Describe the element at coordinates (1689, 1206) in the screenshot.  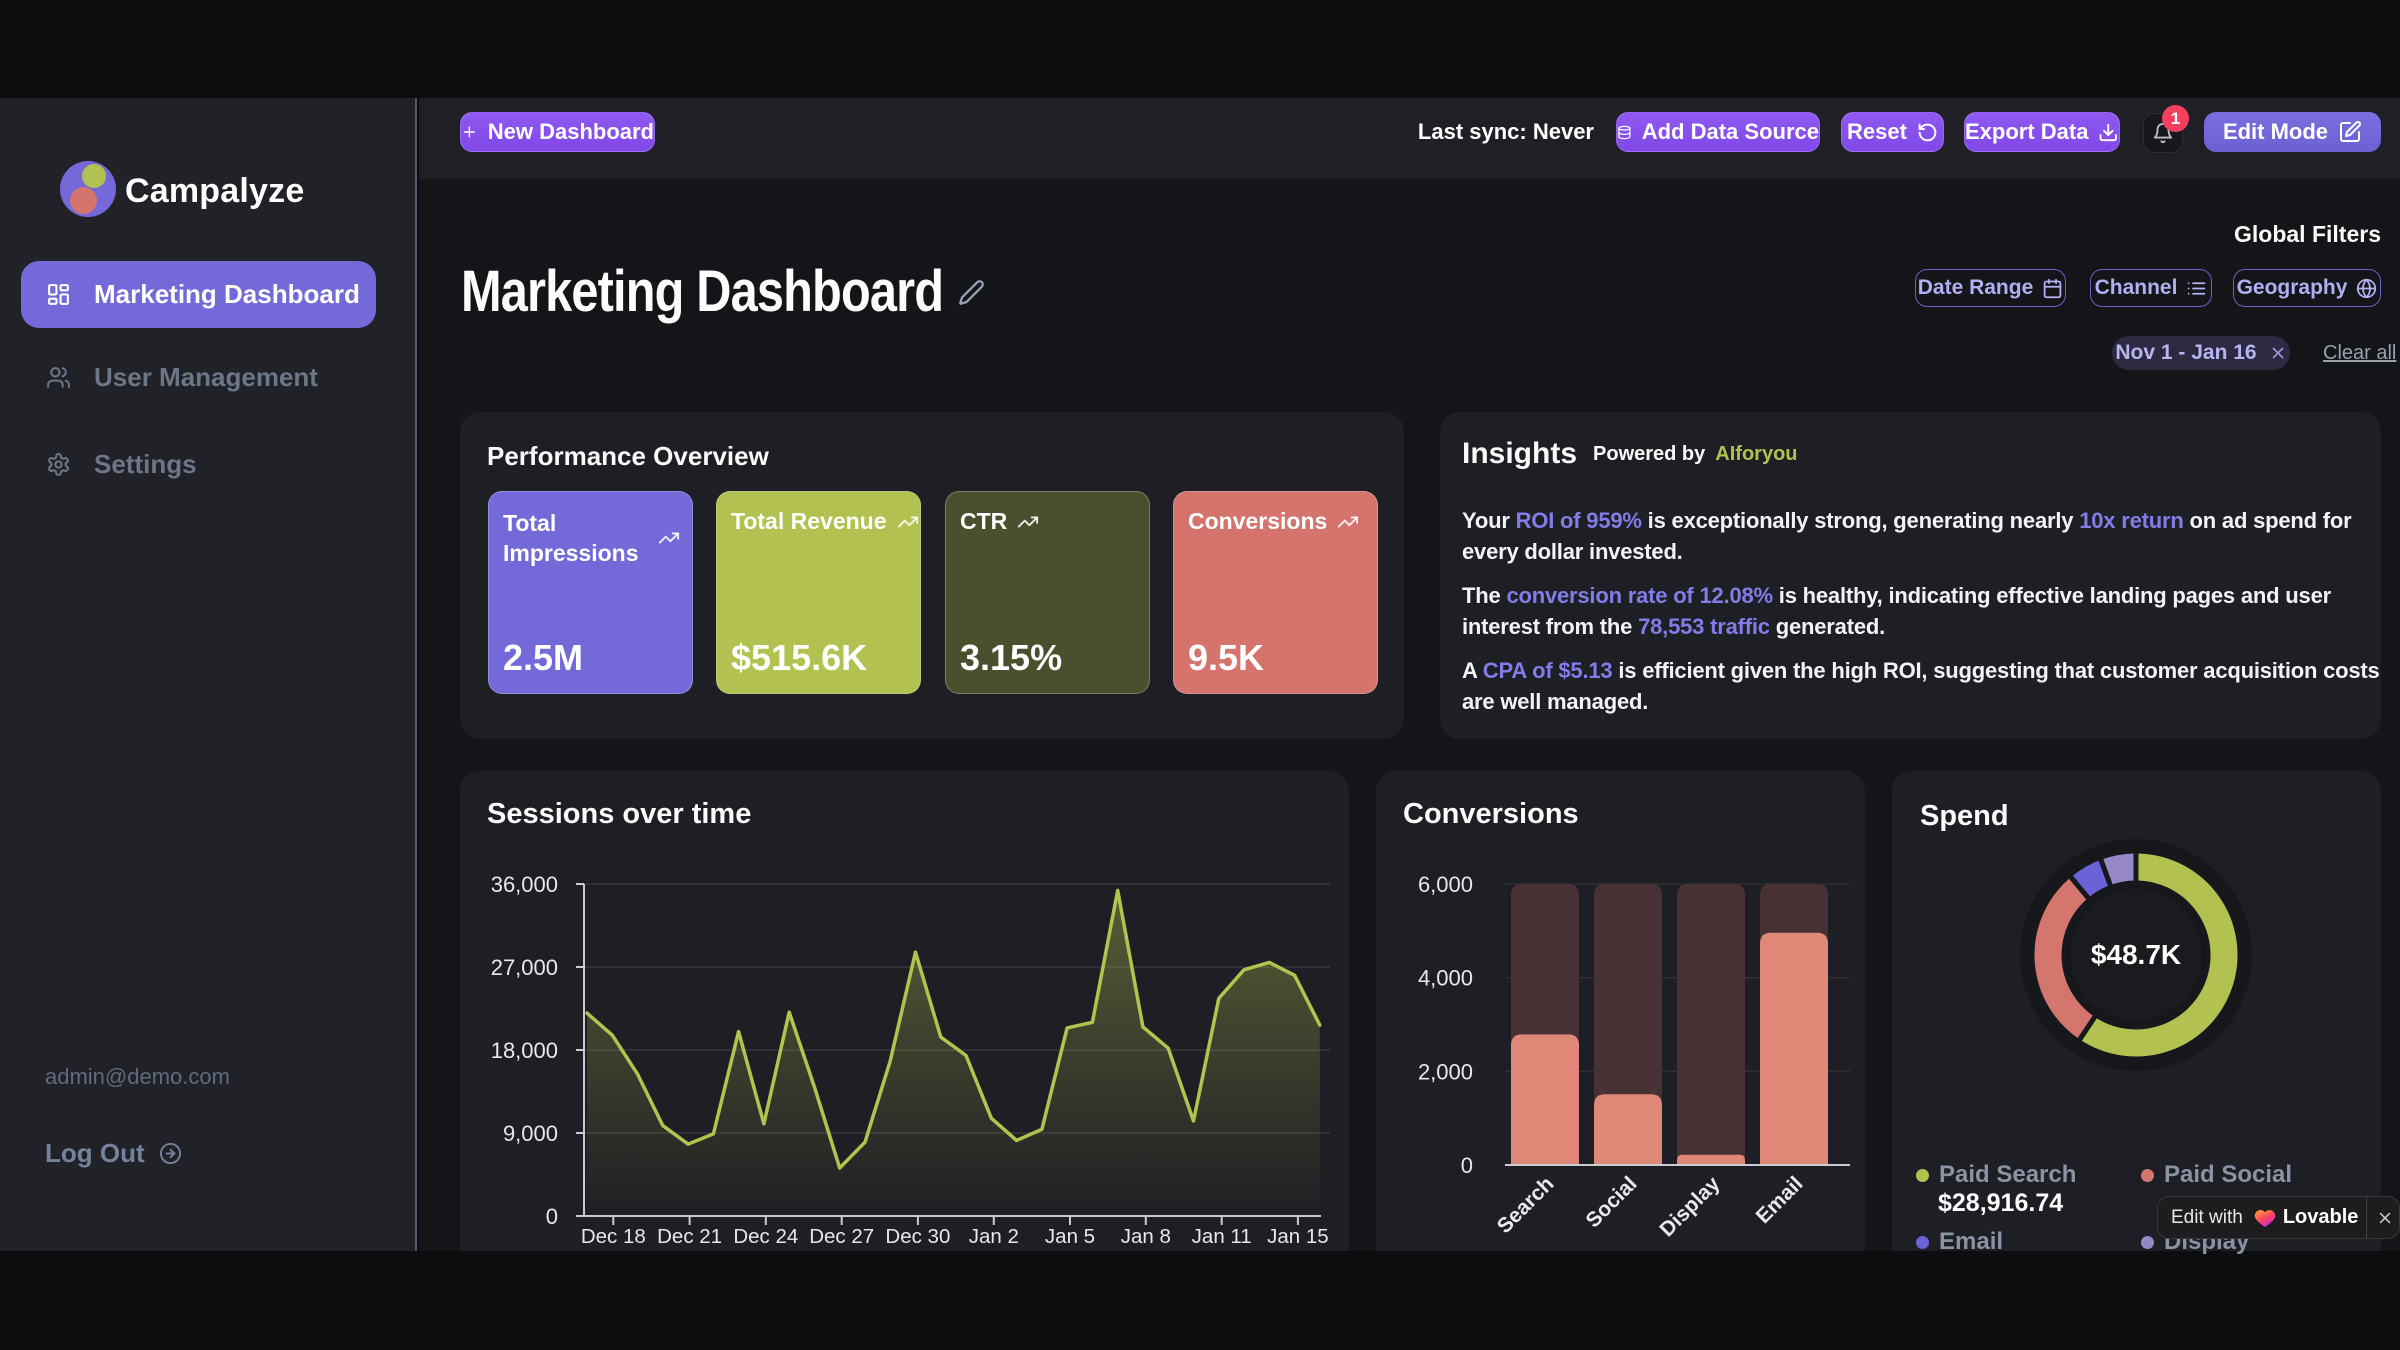
I see `svg-text: Display` at that location.